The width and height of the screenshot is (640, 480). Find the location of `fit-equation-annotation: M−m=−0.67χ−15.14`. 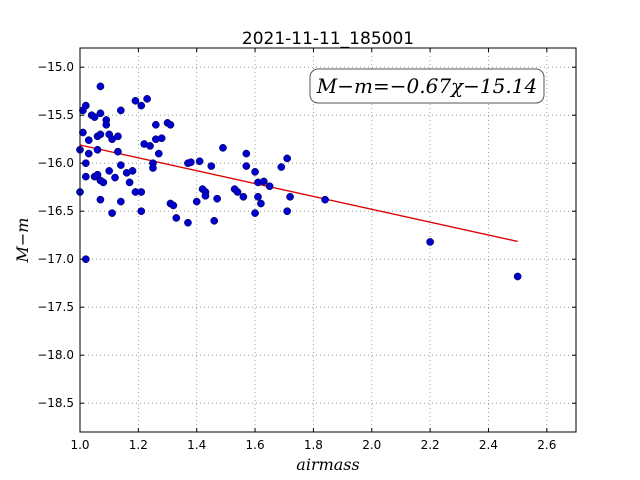

fit-equation-annotation: M−m=−0.67χ−15.14 is located at coordinates (426, 86).